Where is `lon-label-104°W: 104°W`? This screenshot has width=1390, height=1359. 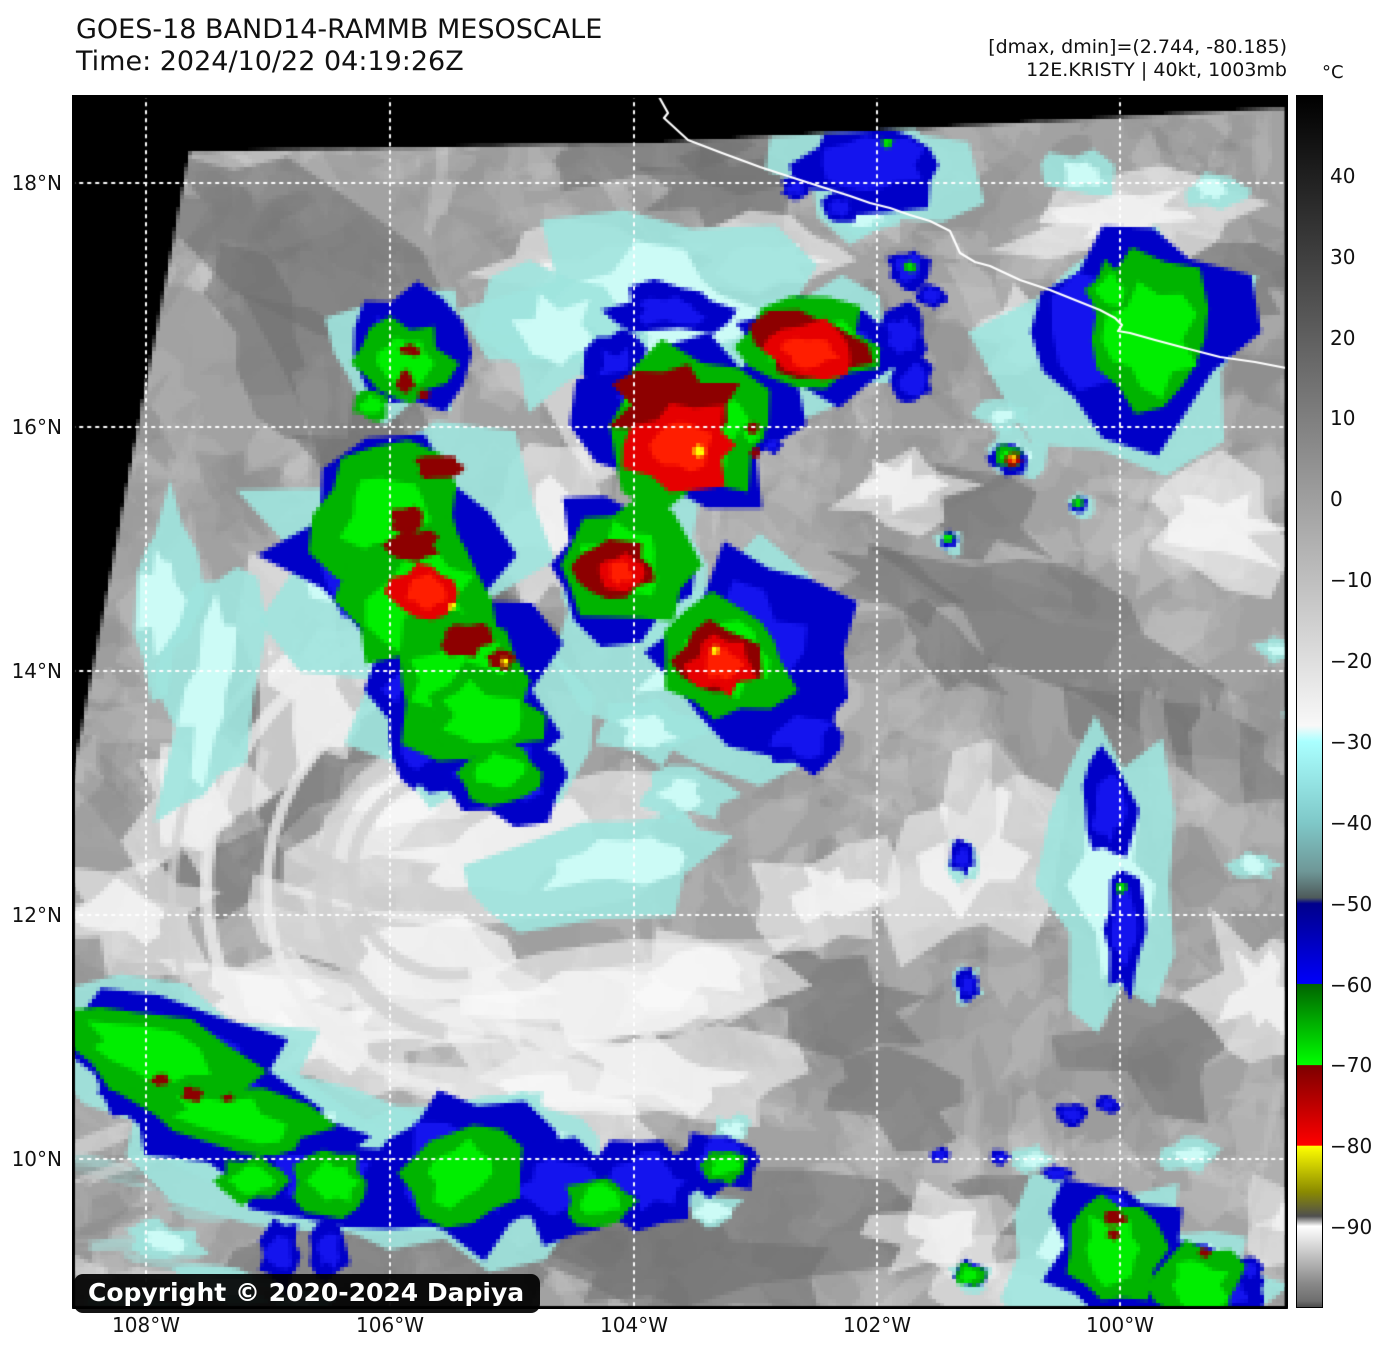
lon-label-104°W: 104°W is located at coordinates (634, 1325).